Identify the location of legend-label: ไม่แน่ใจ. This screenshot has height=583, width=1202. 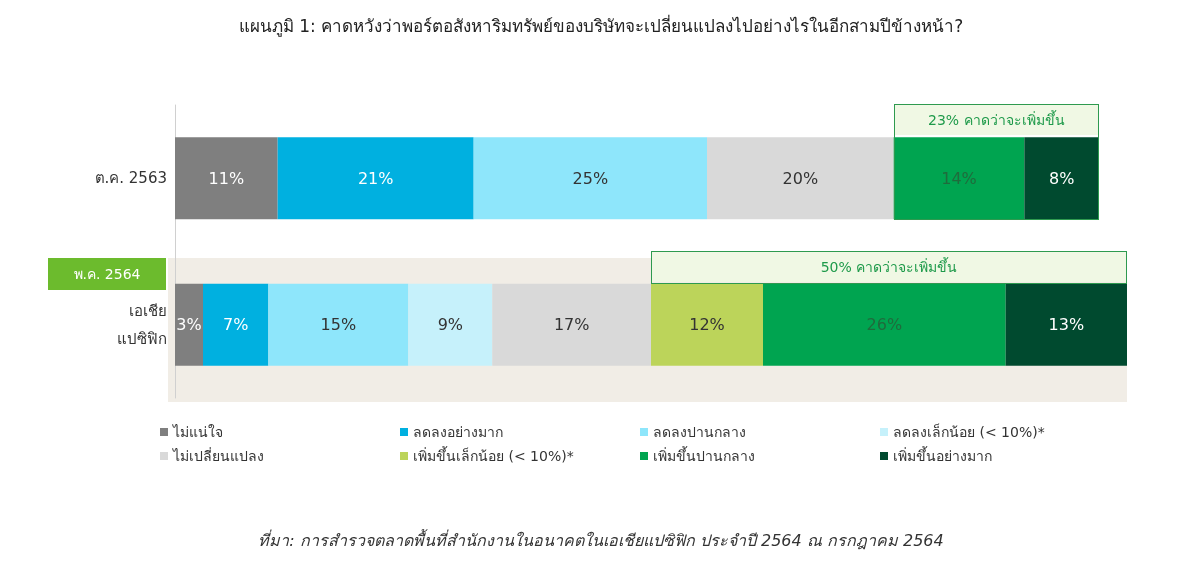
(197, 432).